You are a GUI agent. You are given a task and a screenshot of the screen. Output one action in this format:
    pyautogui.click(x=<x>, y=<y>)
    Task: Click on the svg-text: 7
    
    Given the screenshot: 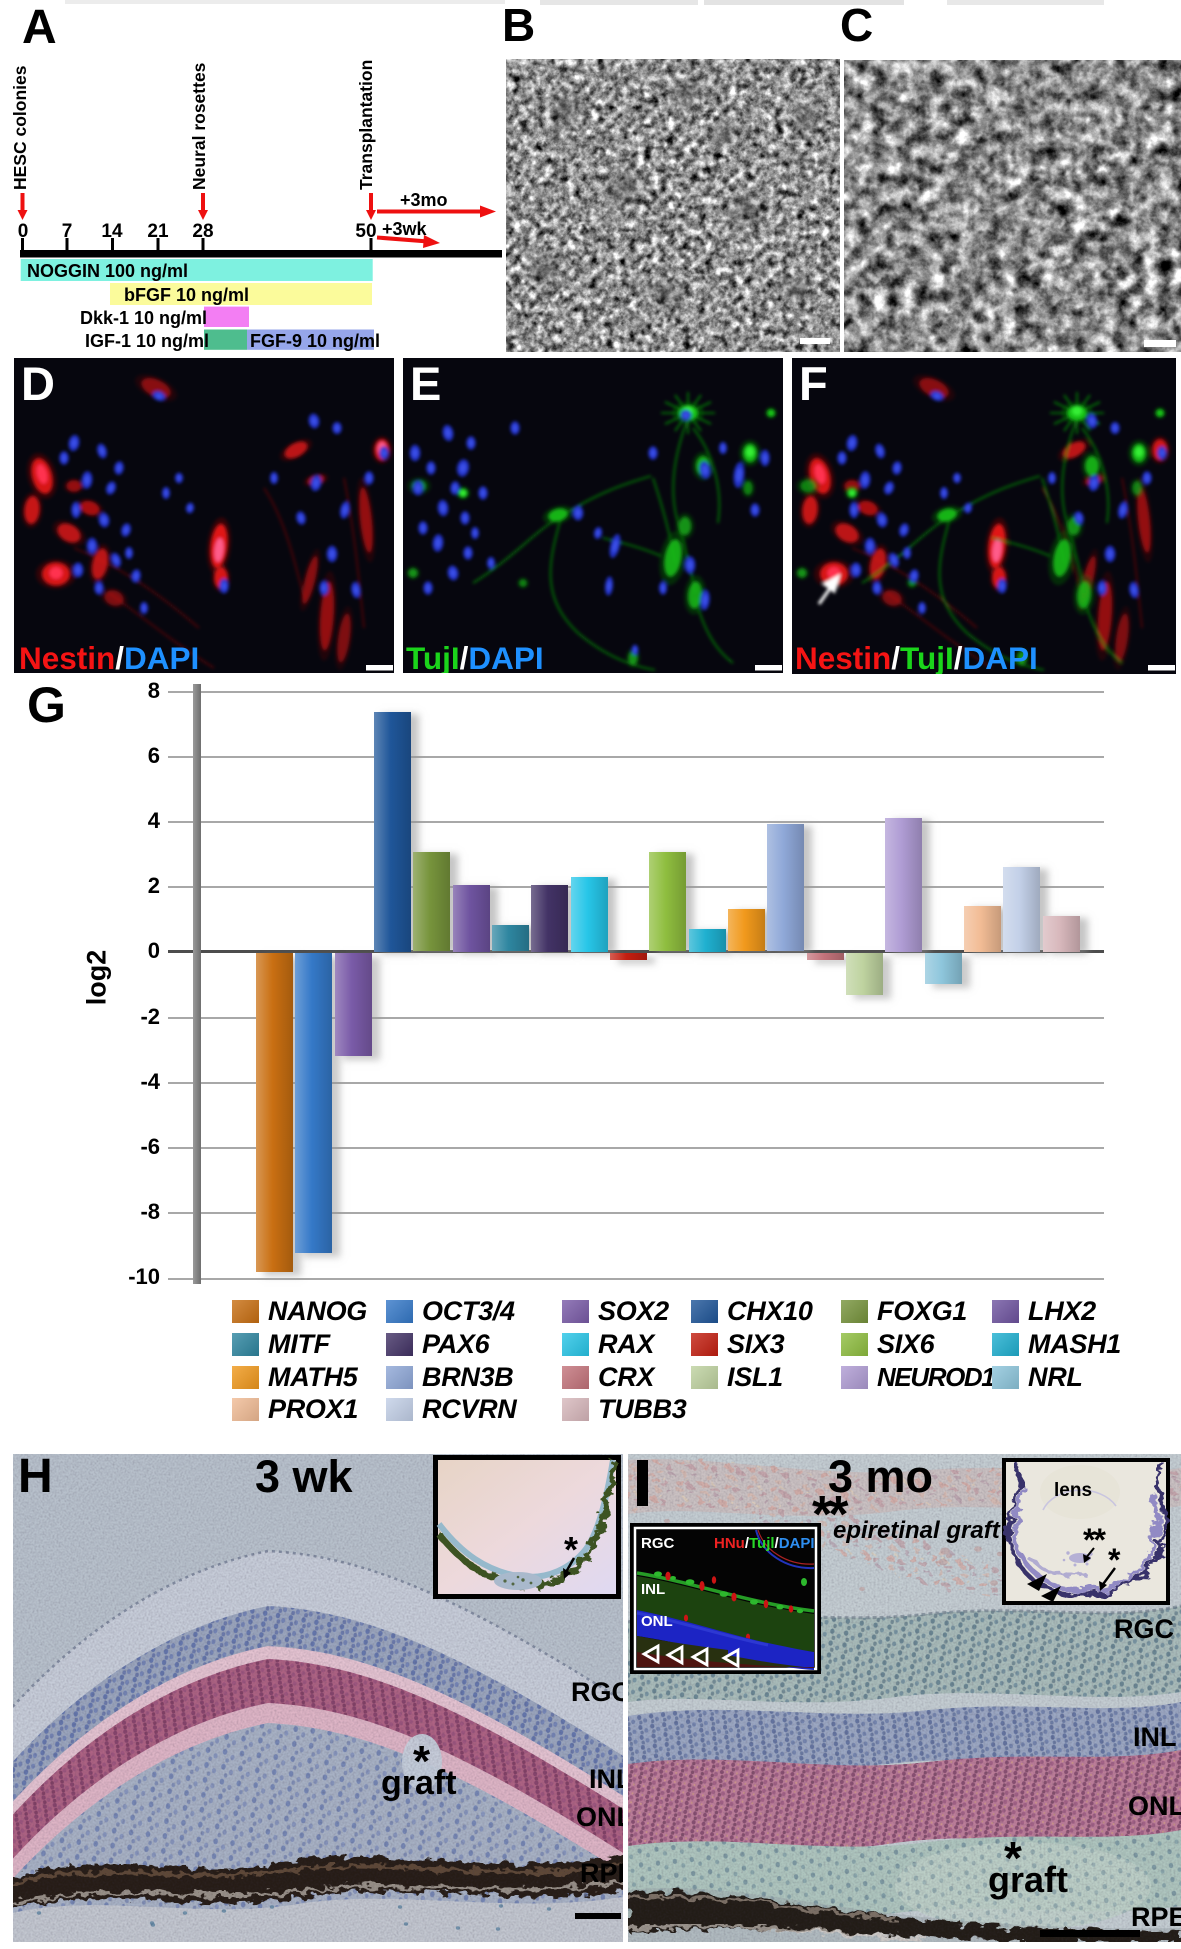 What is the action you would take?
    pyautogui.click(x=67, y=231)
    